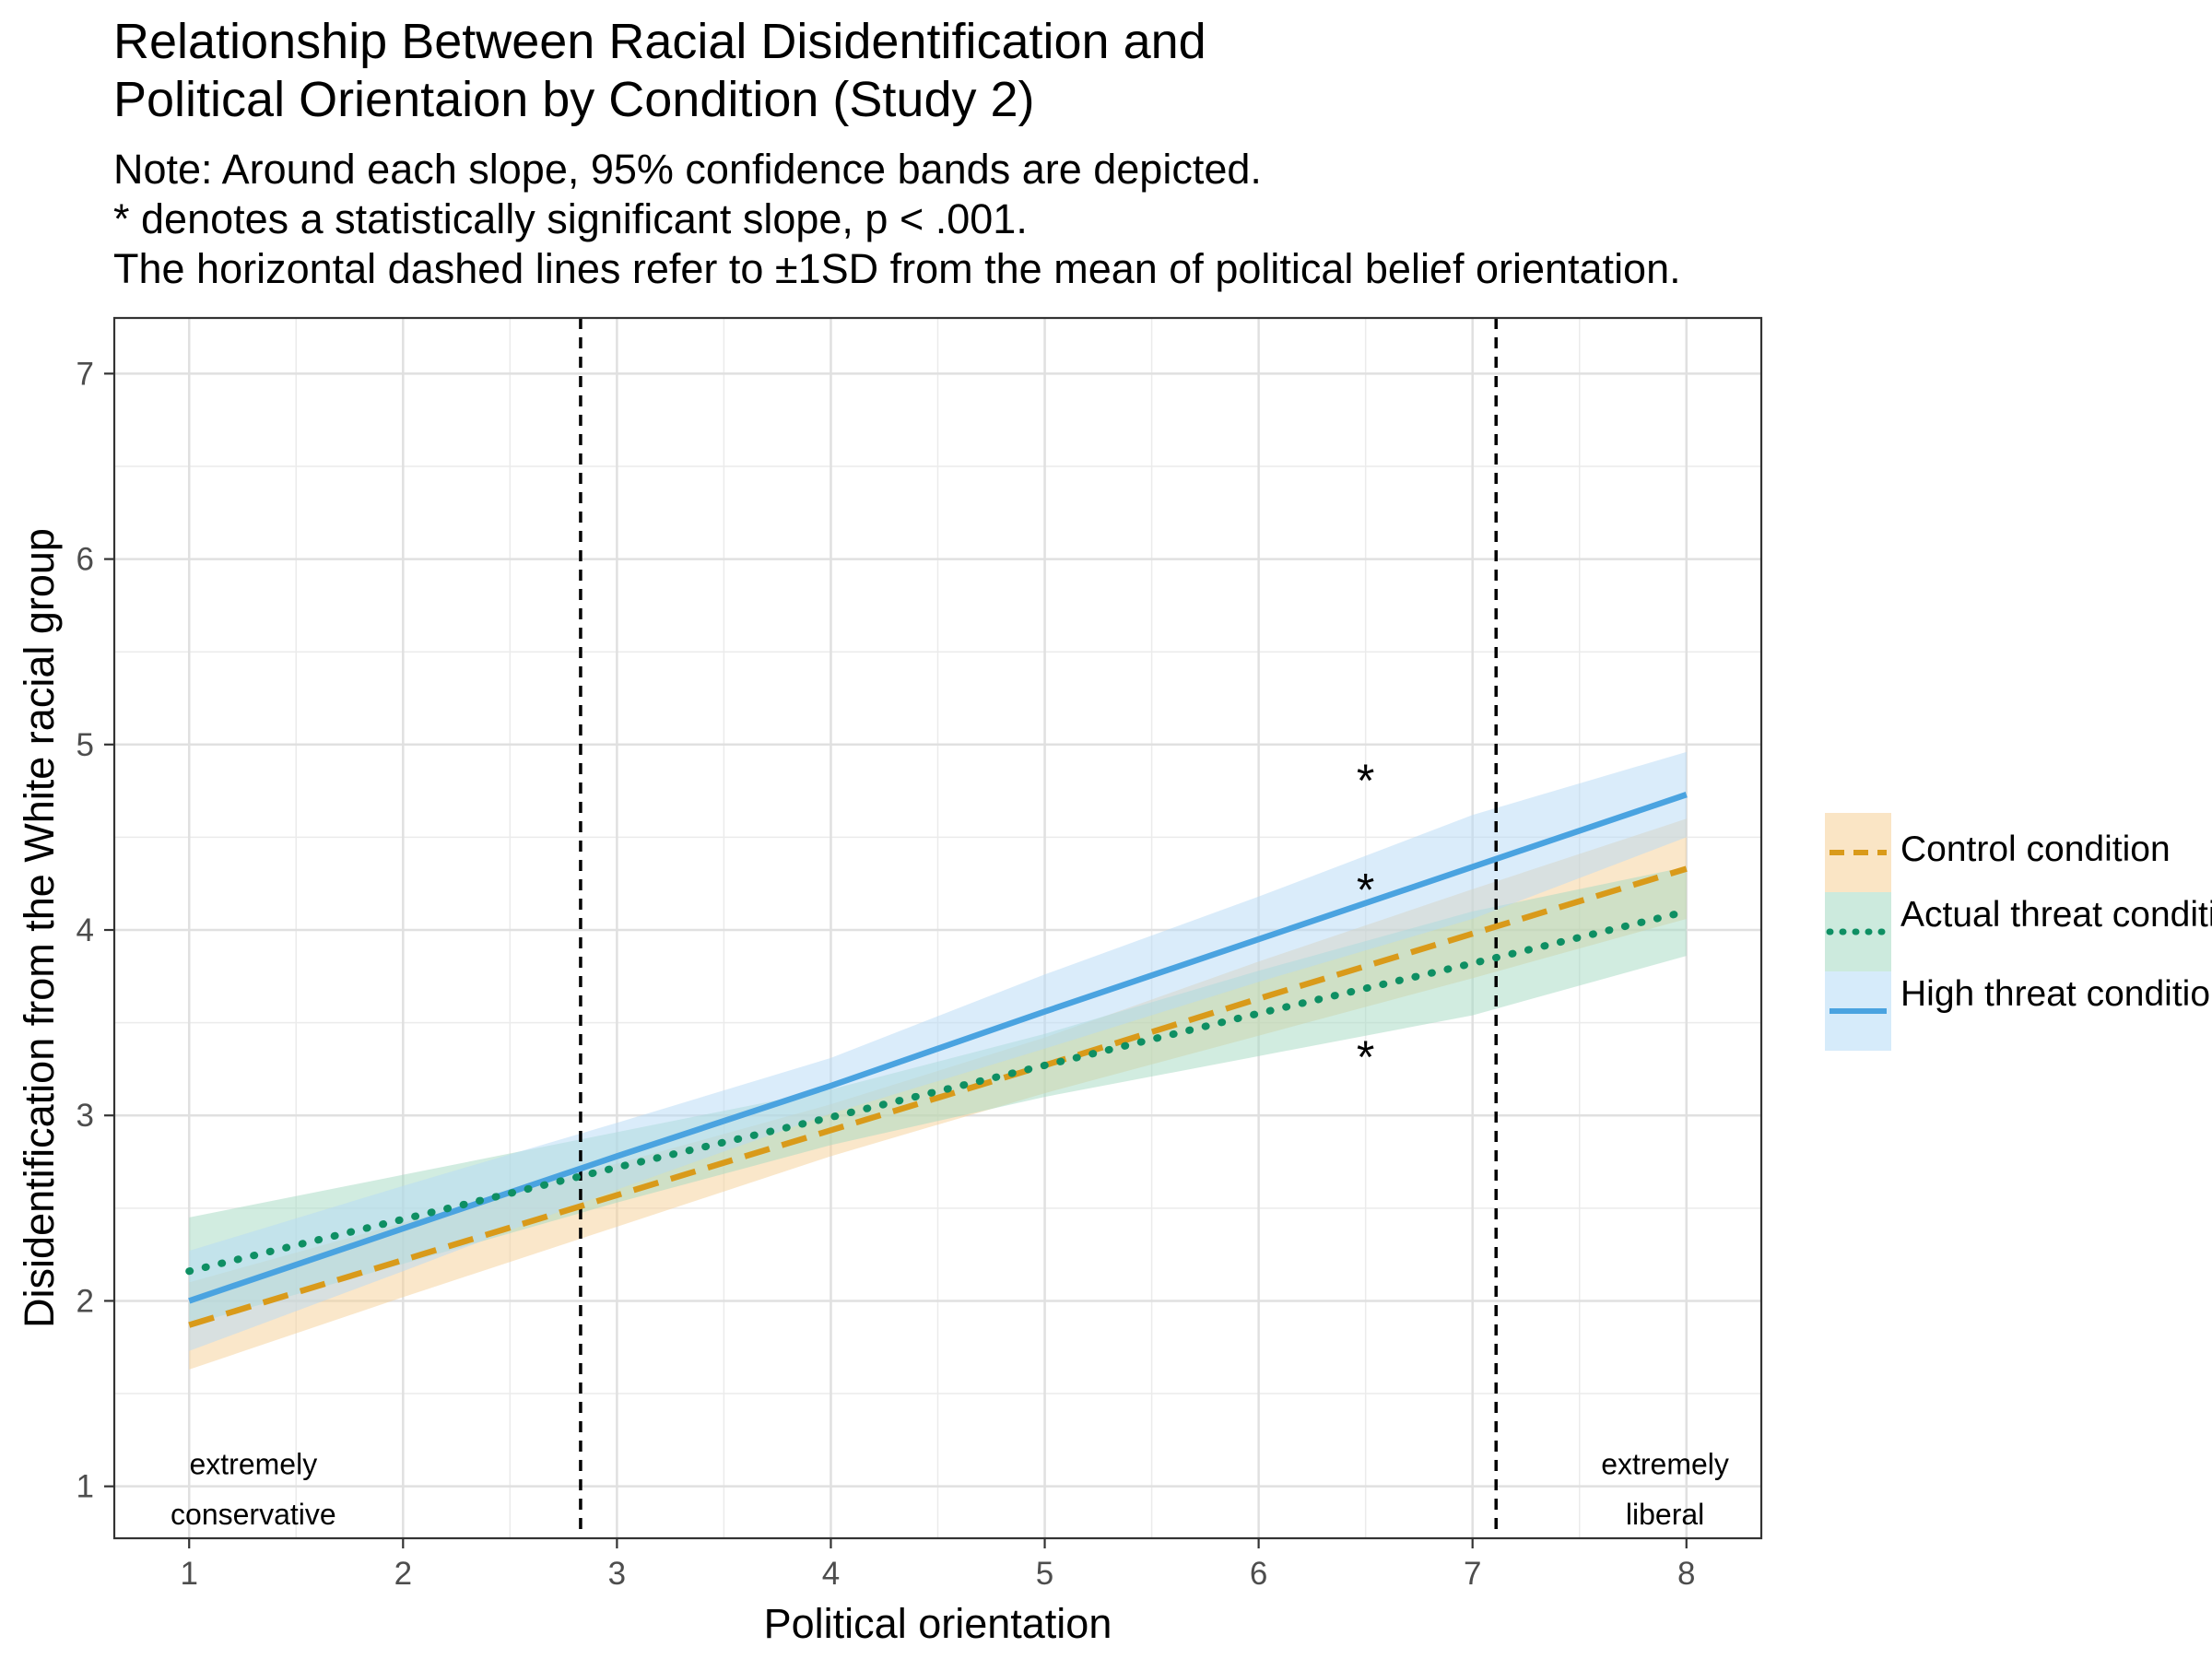 The image size is (2212, 1659). I want to click on annotation-2: conservative, so click(253, 1514).